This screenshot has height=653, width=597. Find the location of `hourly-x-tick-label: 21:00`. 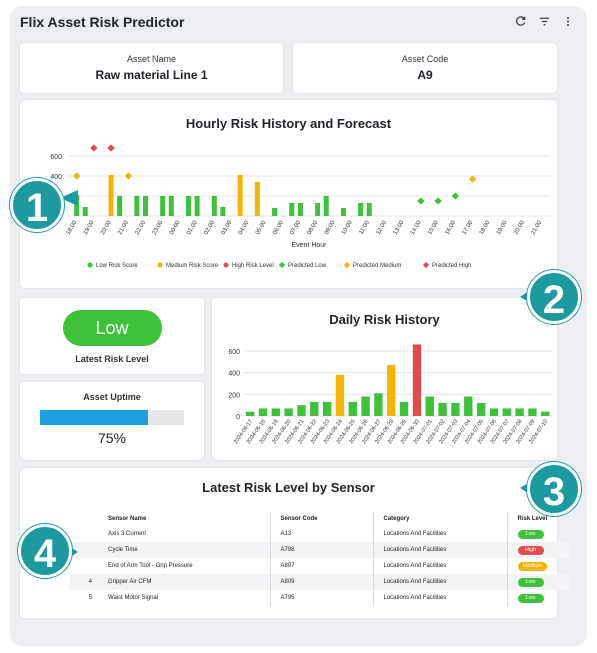

hourly-x-tick-label: 21:00 is located at coordinates (123, 227).